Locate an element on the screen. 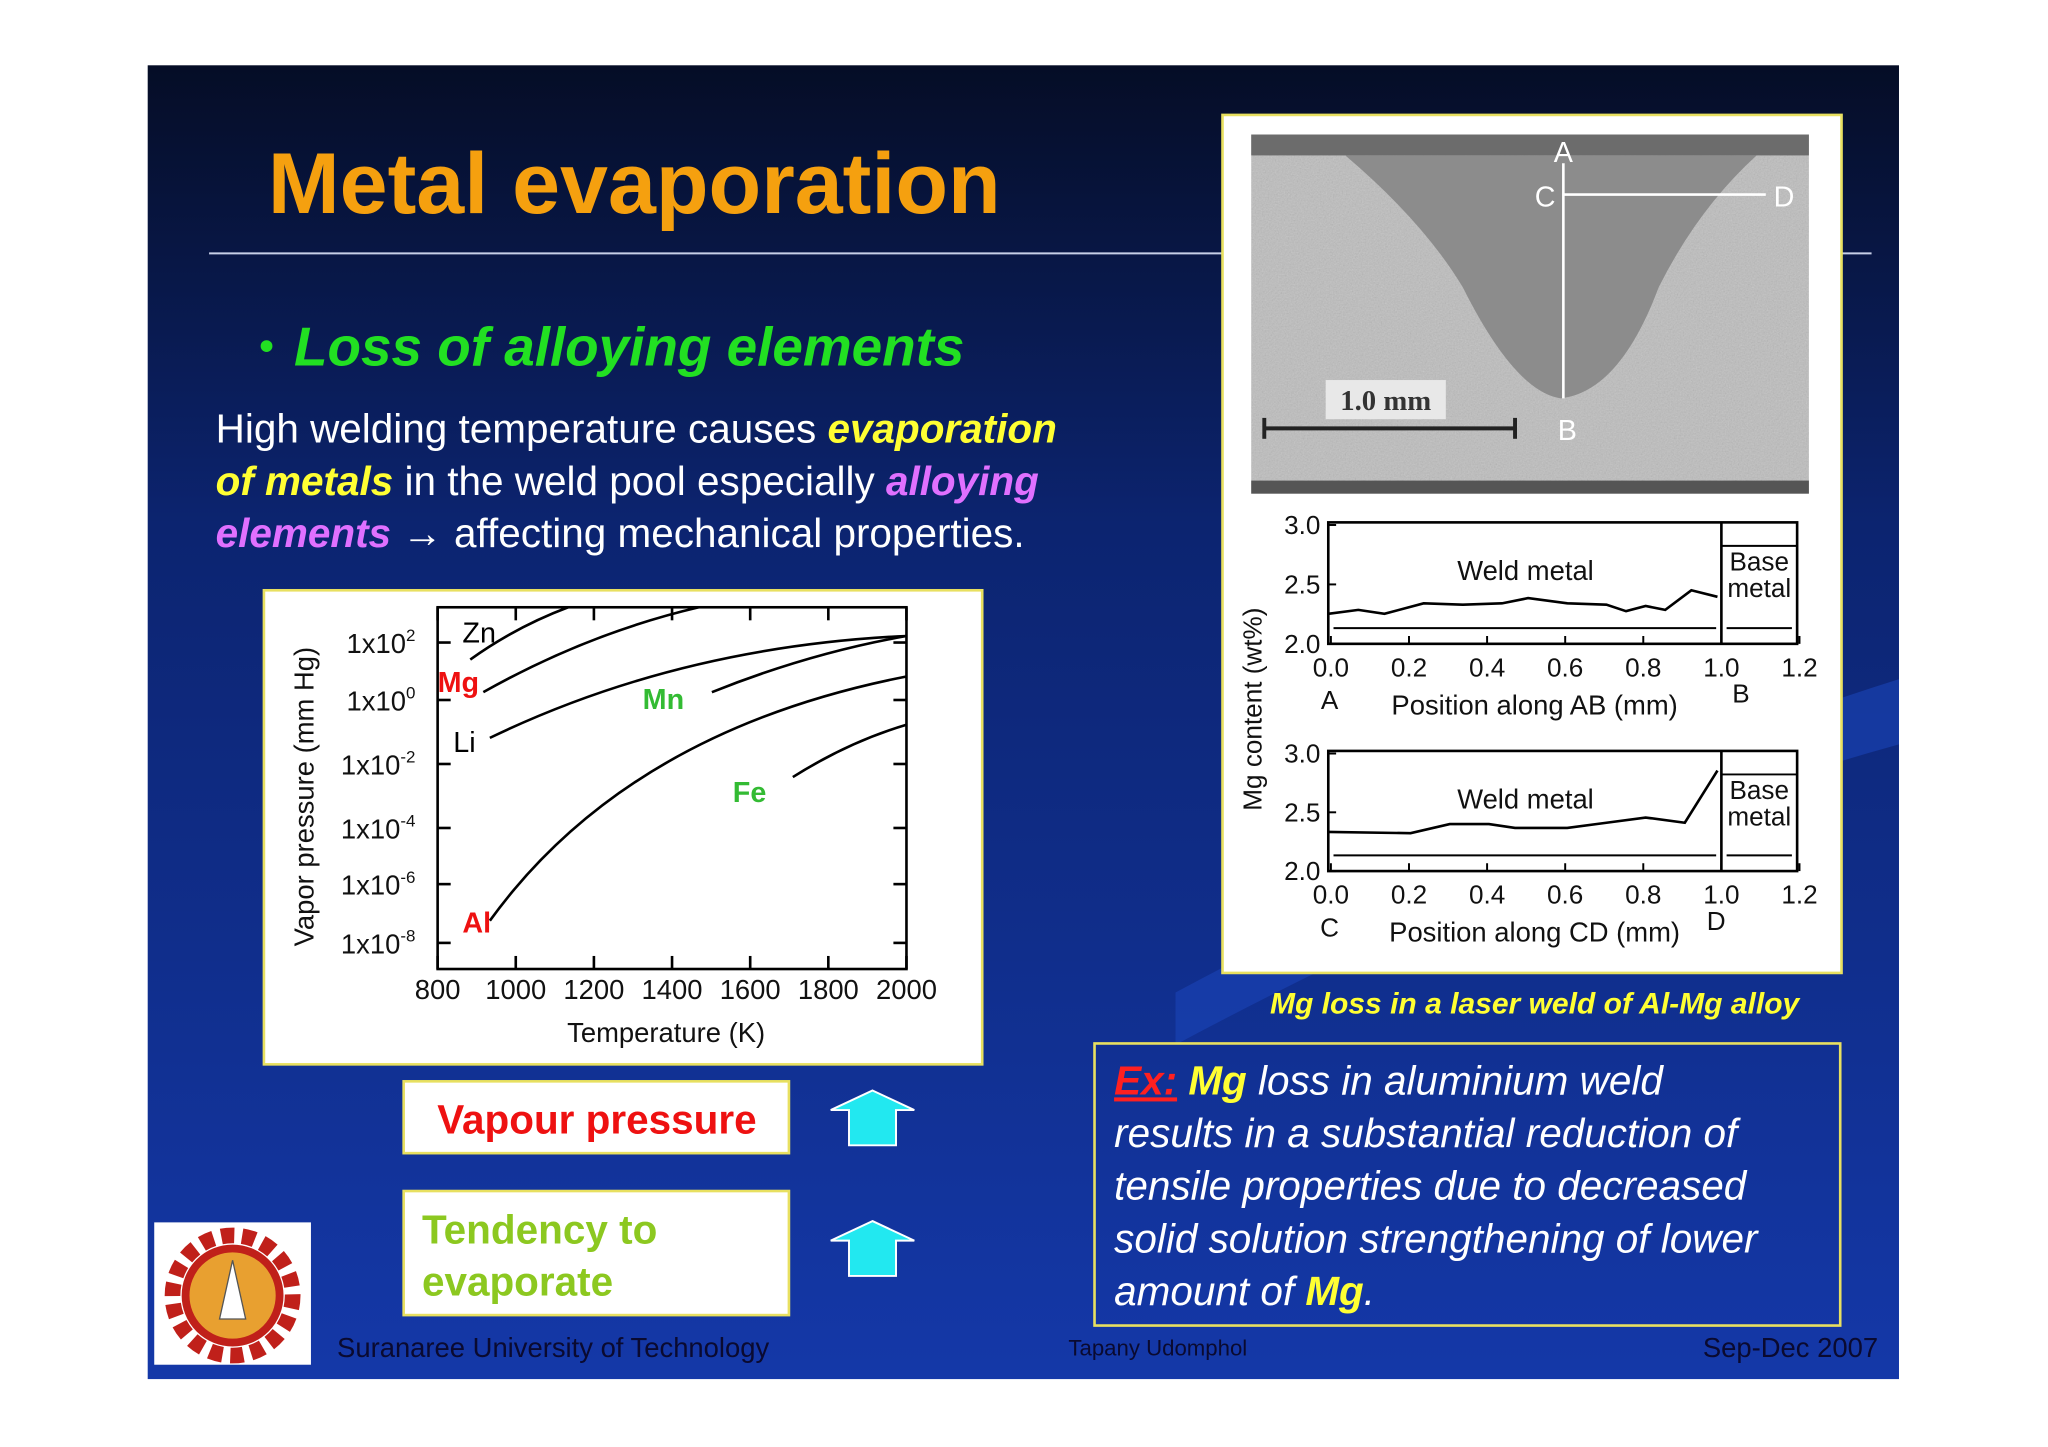 The width and height of the screenshot is (2048, 1447). micrograph-label: B is located at coordinates (1567, 431).